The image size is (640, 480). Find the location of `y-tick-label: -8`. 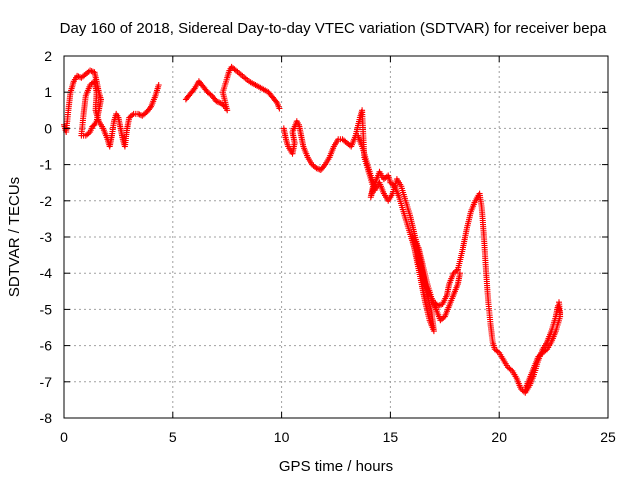

y-tick-label: -8 is located at coordinates (46, 418).